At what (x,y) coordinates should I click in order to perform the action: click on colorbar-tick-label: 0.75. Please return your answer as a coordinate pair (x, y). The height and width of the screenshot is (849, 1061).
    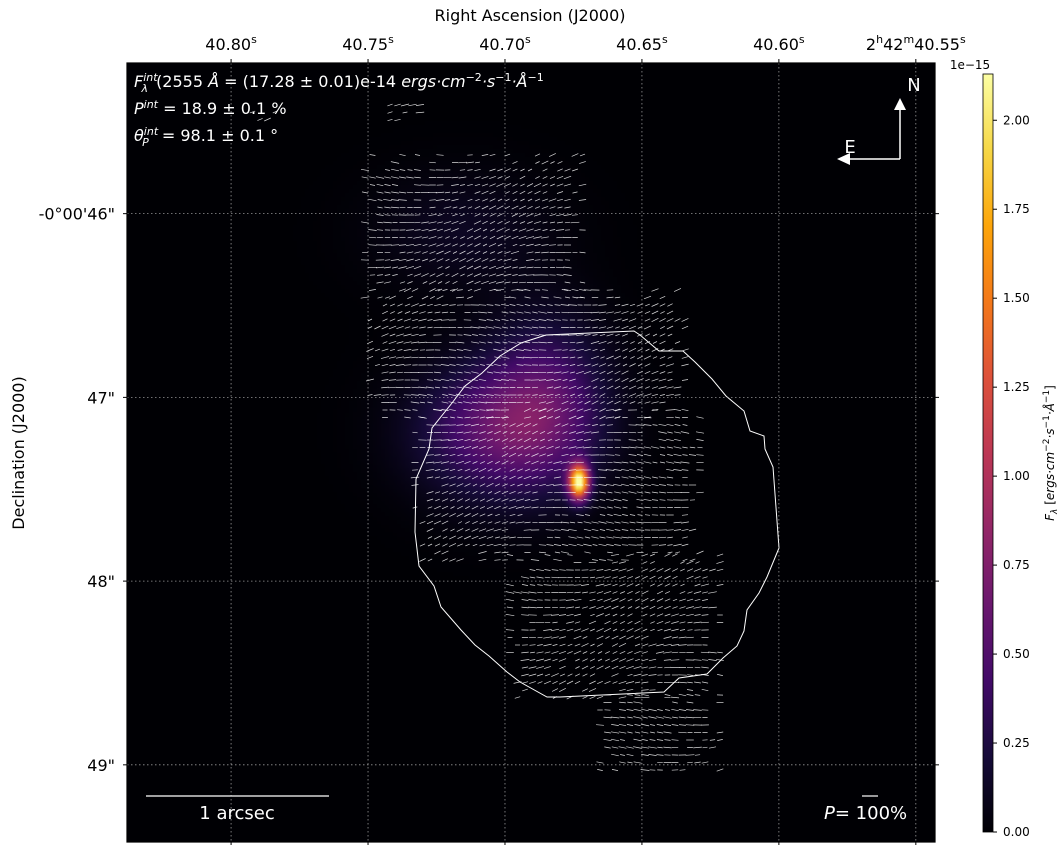
    Looking at the image, I should click on (1016, 565).